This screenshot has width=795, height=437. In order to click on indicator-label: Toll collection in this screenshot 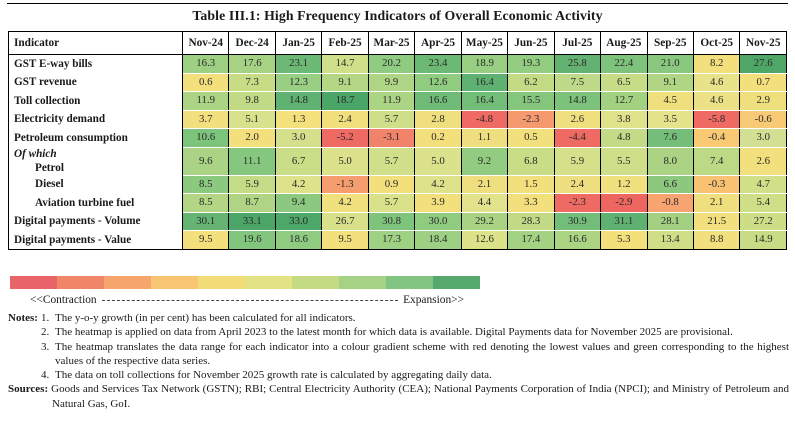, I will do `click(95, 100)`.